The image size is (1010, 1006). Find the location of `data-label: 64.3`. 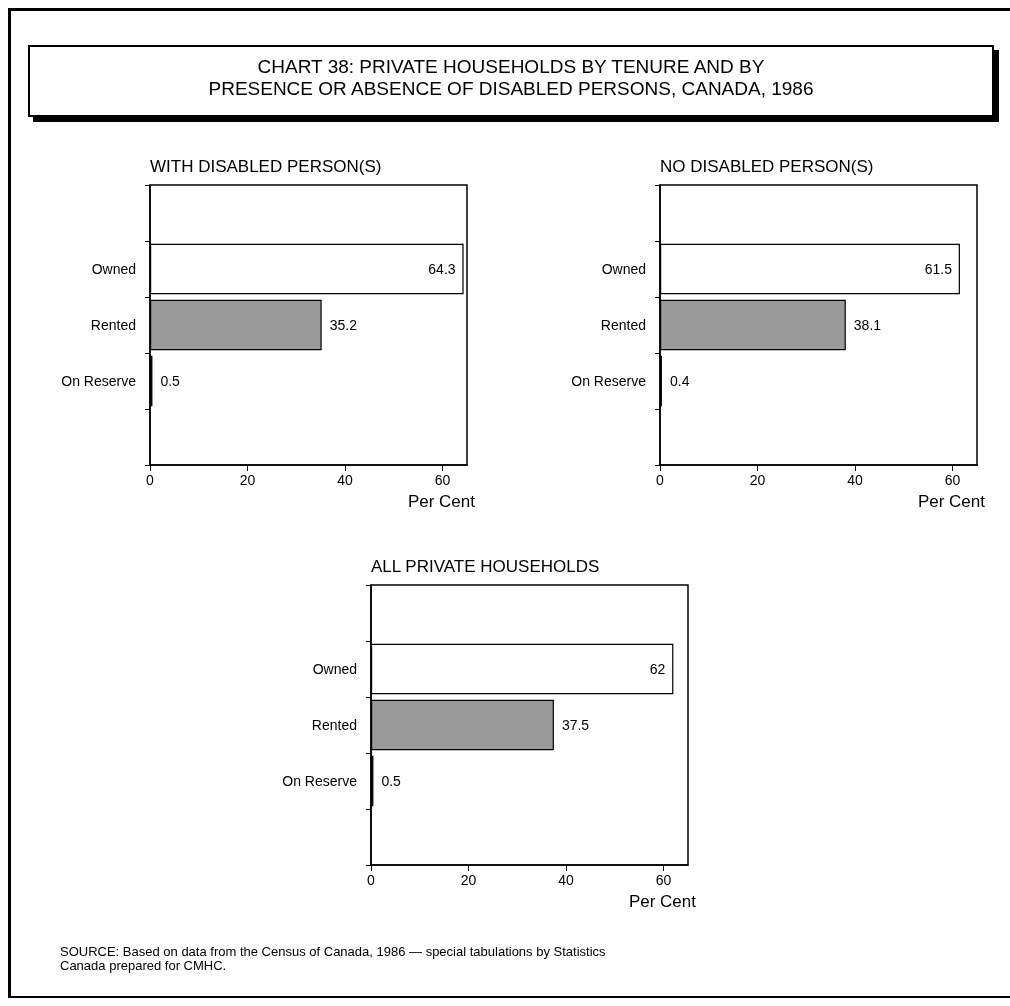

data-label: 64.3 is located at coordinates (442, 269).